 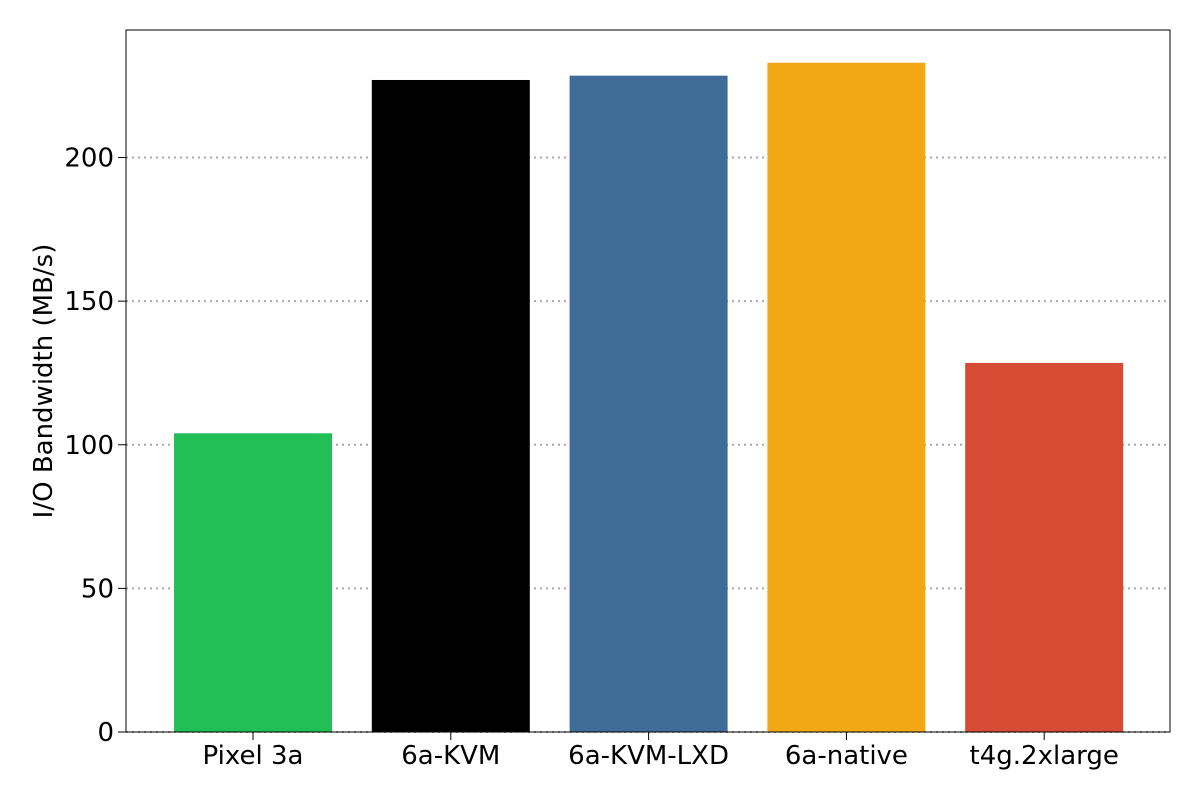 I want to click on y-axis-label: I/O Bandwidth (MB/s), so click(x=44, y=381).